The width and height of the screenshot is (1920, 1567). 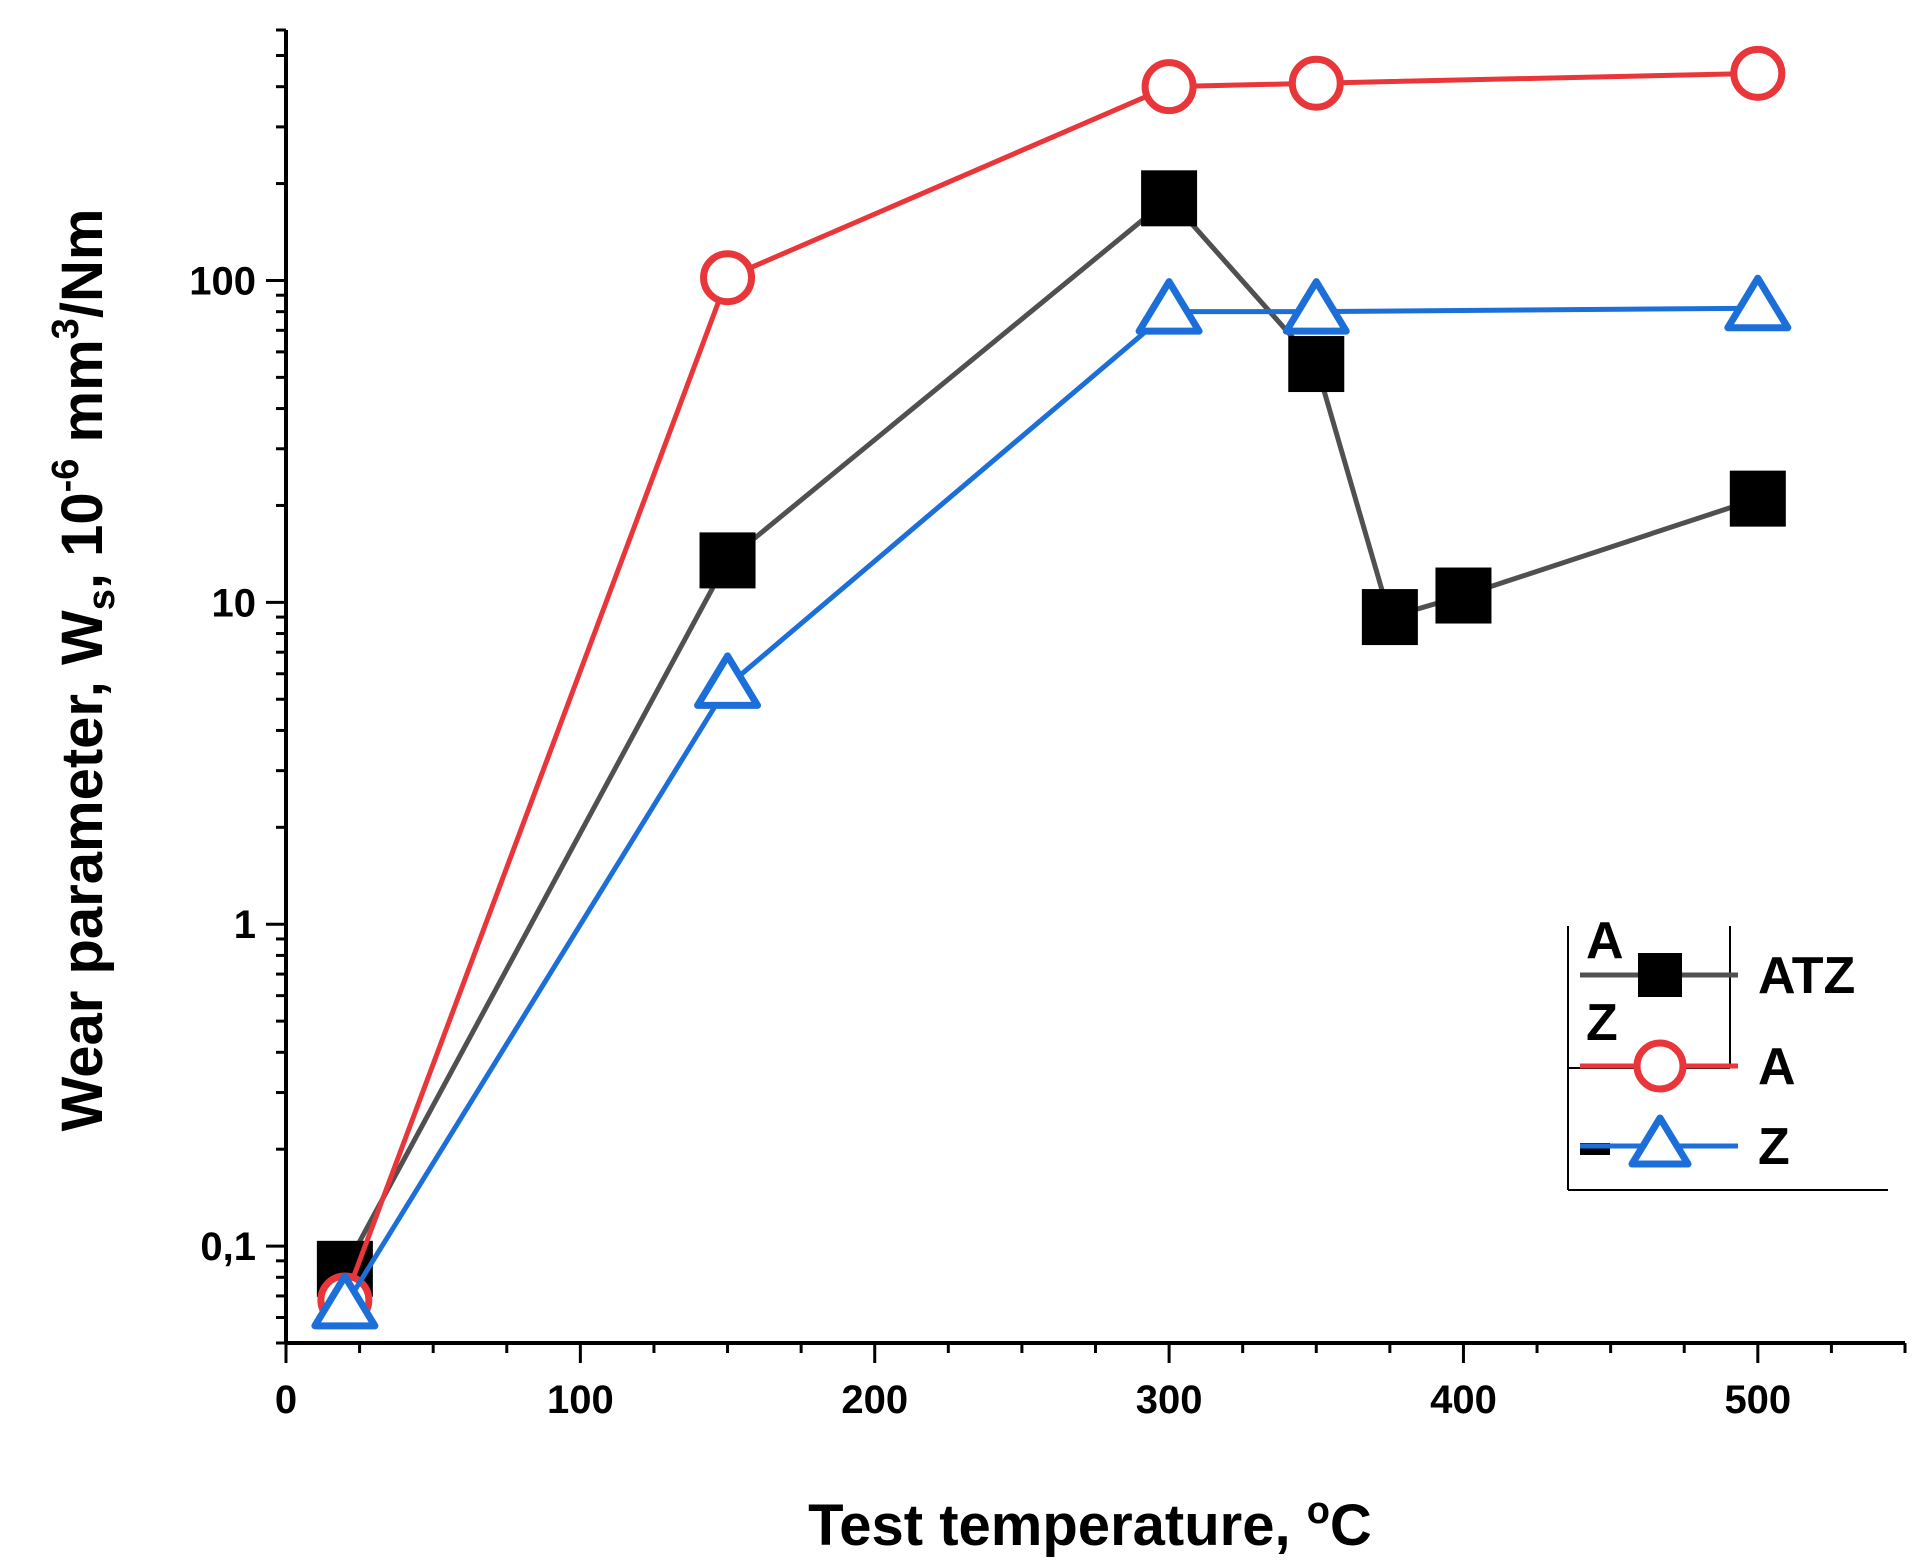 What do you see at coordinates (1688, 1067) in the screenshot?
I see `legend-entry-a: A` at bounding box center [1688, 1067].